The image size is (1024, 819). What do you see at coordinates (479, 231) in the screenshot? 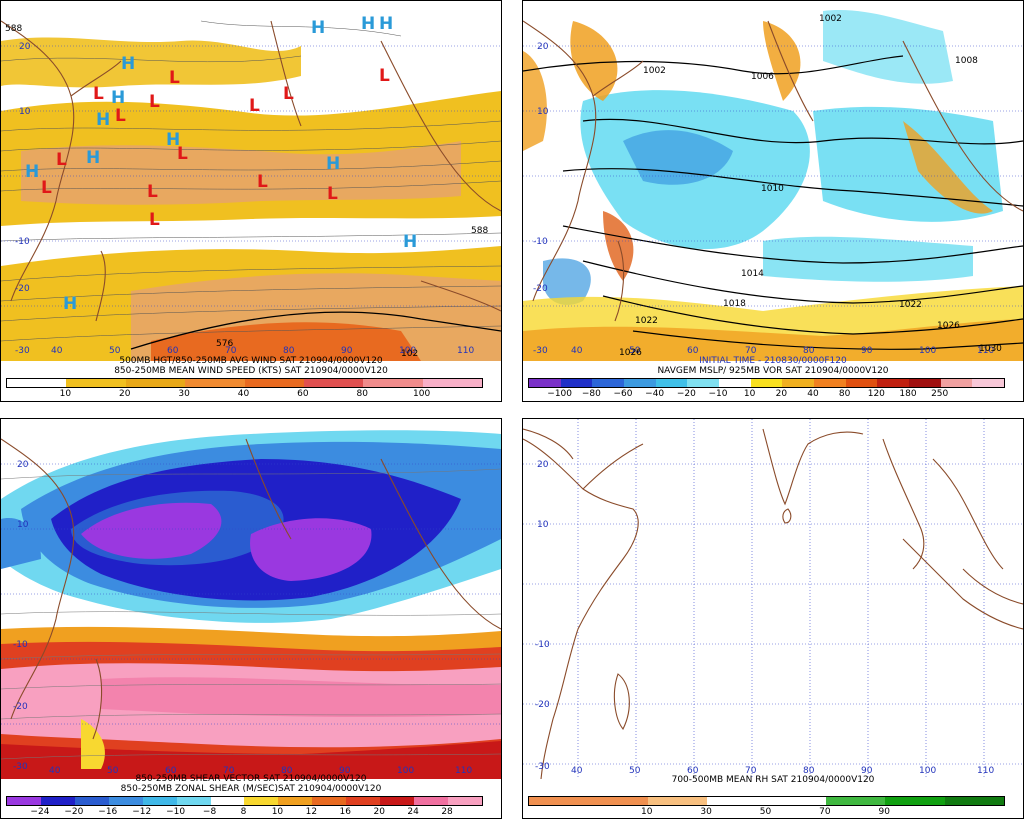
I see `contour-label: 588` at bounding box center [479, 231].